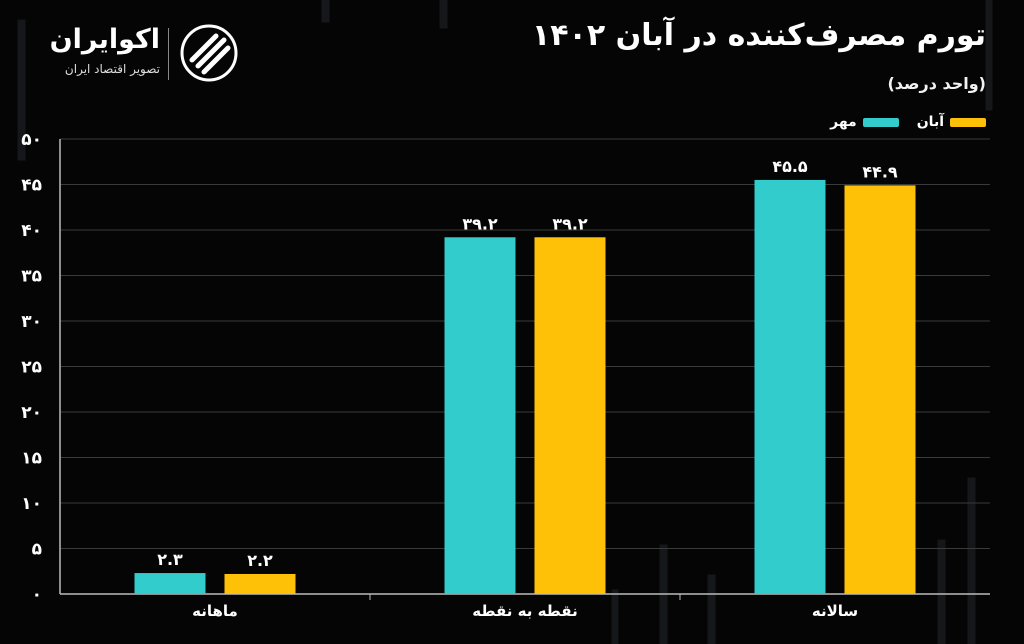 This screenshot has width=1024, height=644. I want to click on y-tick-label: ۲۰, so click(31, 413).